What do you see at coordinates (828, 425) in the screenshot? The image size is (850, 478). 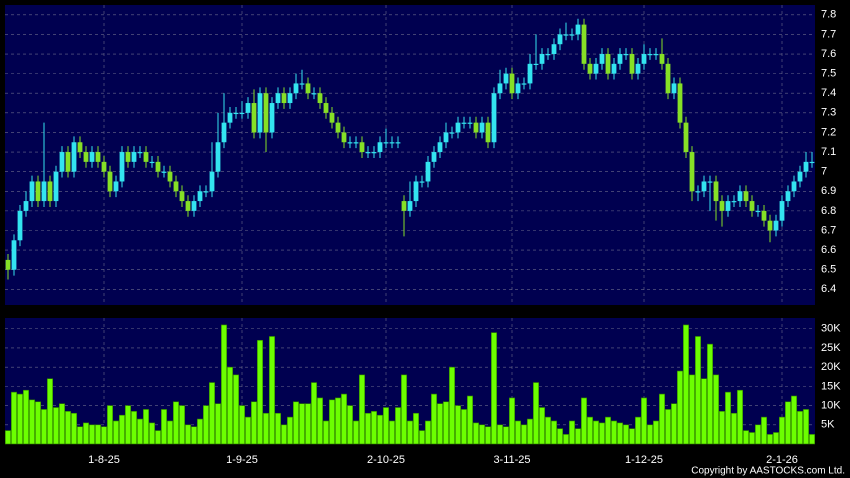 I see `volume-tick-label: 5K` at bounding box center [828, 425].